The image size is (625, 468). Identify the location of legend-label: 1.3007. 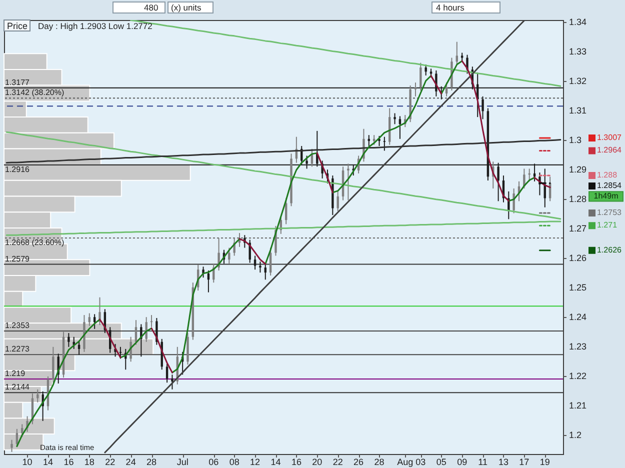
(609, 137).